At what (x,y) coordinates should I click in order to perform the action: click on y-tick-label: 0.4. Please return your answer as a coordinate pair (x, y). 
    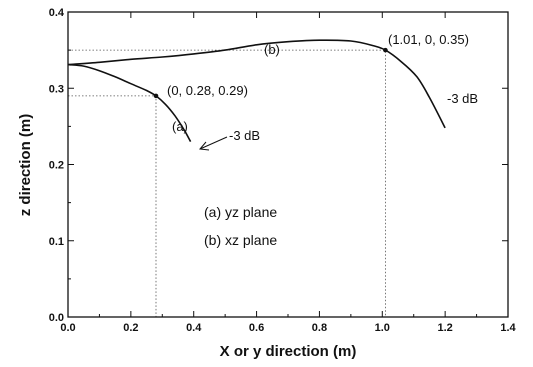
    Looking at the image, I should click on (57, 13).